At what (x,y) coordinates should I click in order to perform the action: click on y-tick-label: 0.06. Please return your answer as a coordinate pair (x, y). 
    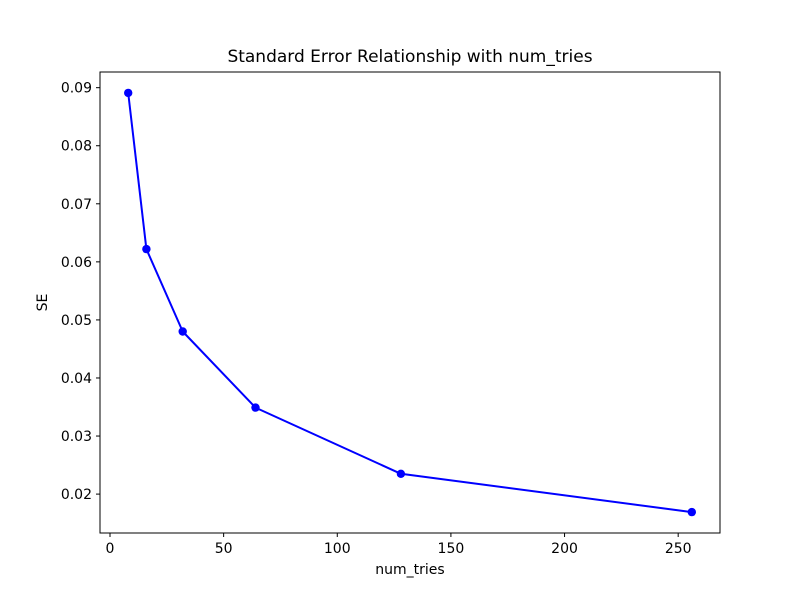
    Looking at the image, I should click on (76, 263).